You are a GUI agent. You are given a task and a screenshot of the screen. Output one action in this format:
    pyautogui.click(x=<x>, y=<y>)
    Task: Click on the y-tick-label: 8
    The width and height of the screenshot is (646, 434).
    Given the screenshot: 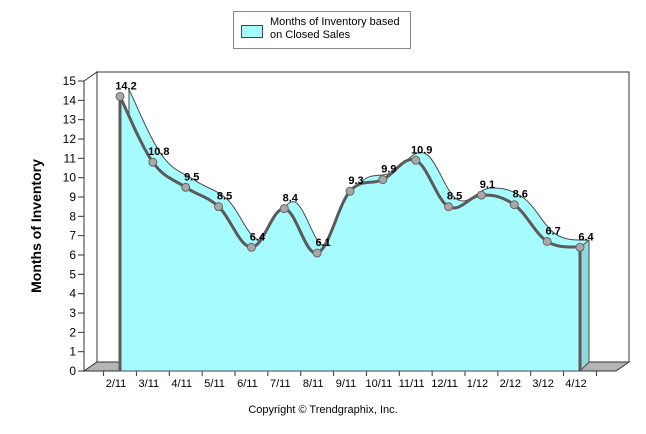 What is the action you would take?
    pyautogui.click(x=72, y=216)
    